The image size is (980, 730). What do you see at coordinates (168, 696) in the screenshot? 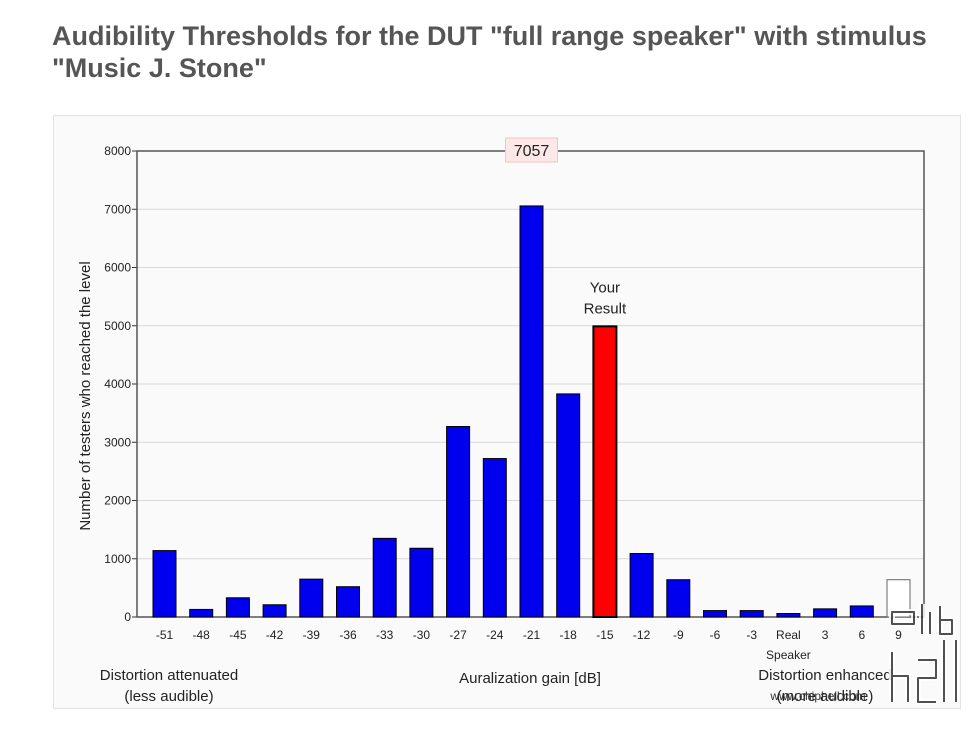
I see `left-note: (less audible)` at bounding box center [168, 696].